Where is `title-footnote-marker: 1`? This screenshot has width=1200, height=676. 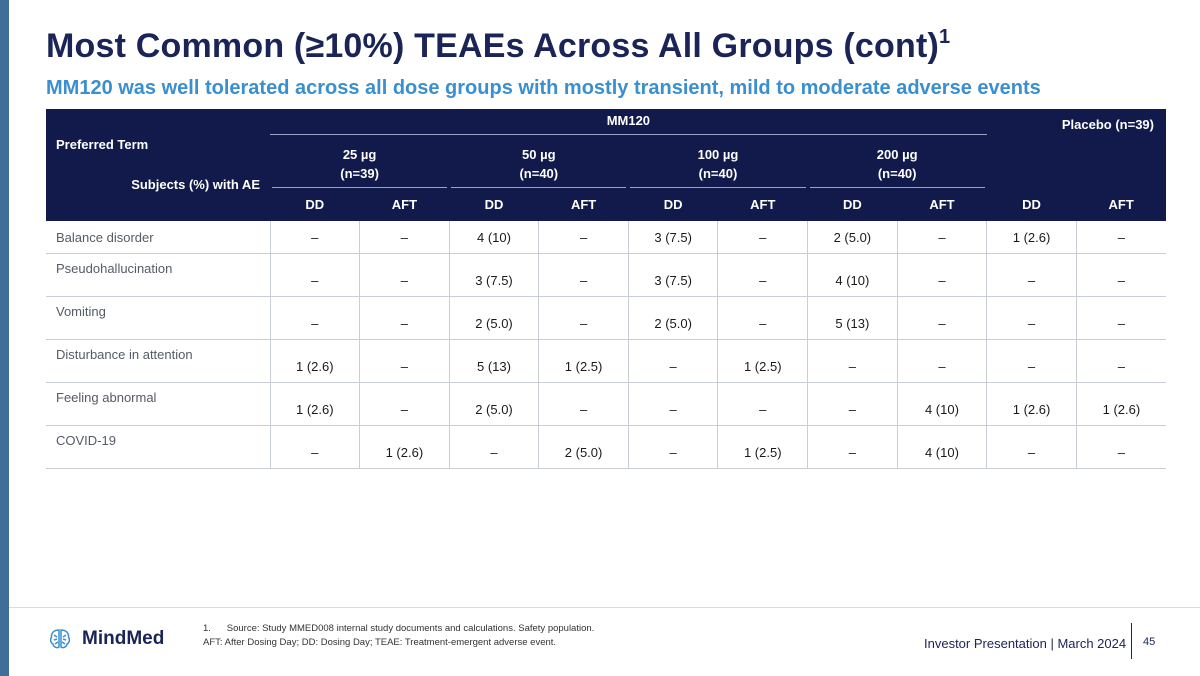 title-footnote-marker: 1 is located at coordinates (945, 37).